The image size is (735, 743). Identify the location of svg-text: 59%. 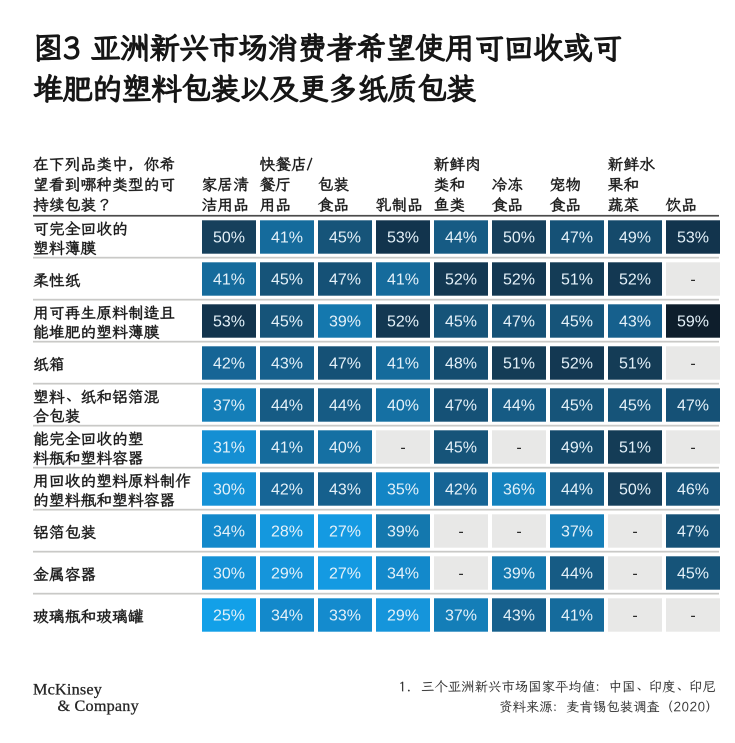
(693, 321).